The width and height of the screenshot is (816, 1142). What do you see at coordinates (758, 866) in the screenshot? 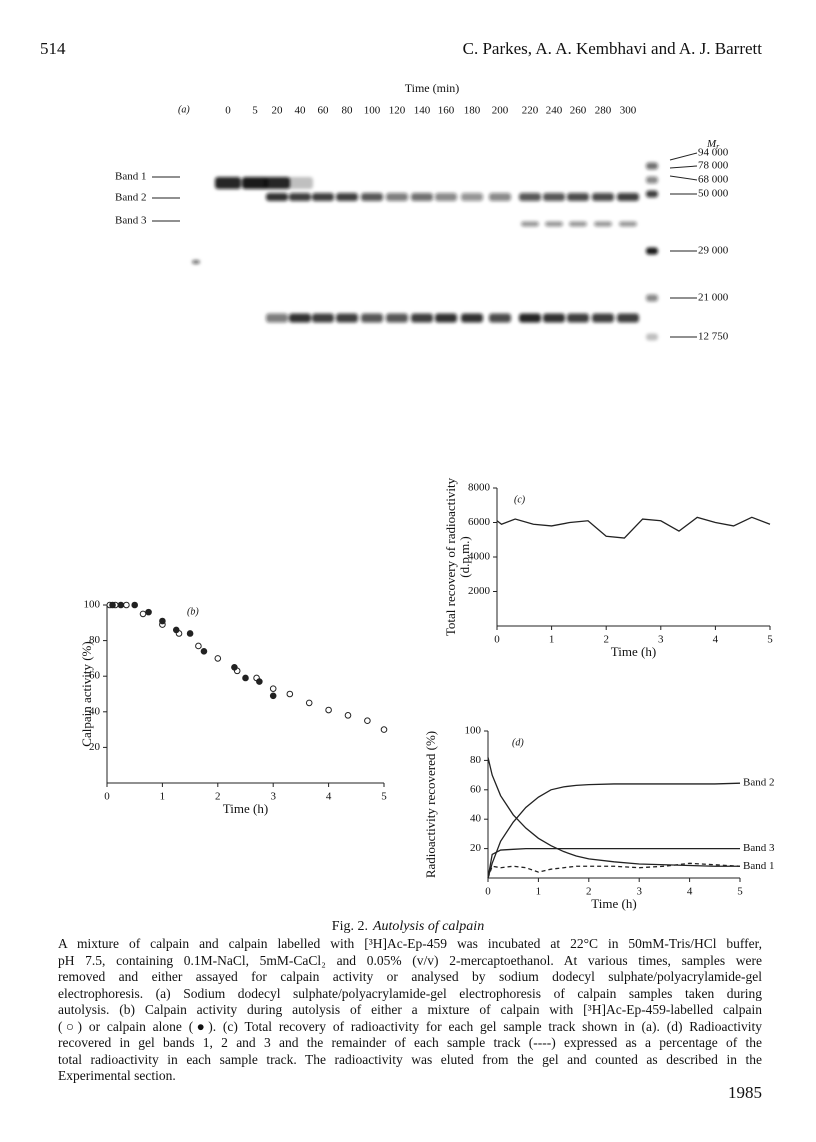
I see `line-label: Band 1` at bounding box center [758, 866].